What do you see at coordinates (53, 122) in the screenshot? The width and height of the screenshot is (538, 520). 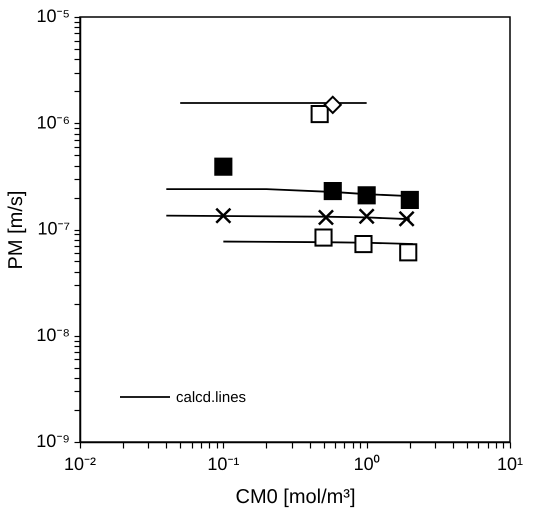 I see `y-tick-label: 10⁻⁶` at bounding box center [53, 122].